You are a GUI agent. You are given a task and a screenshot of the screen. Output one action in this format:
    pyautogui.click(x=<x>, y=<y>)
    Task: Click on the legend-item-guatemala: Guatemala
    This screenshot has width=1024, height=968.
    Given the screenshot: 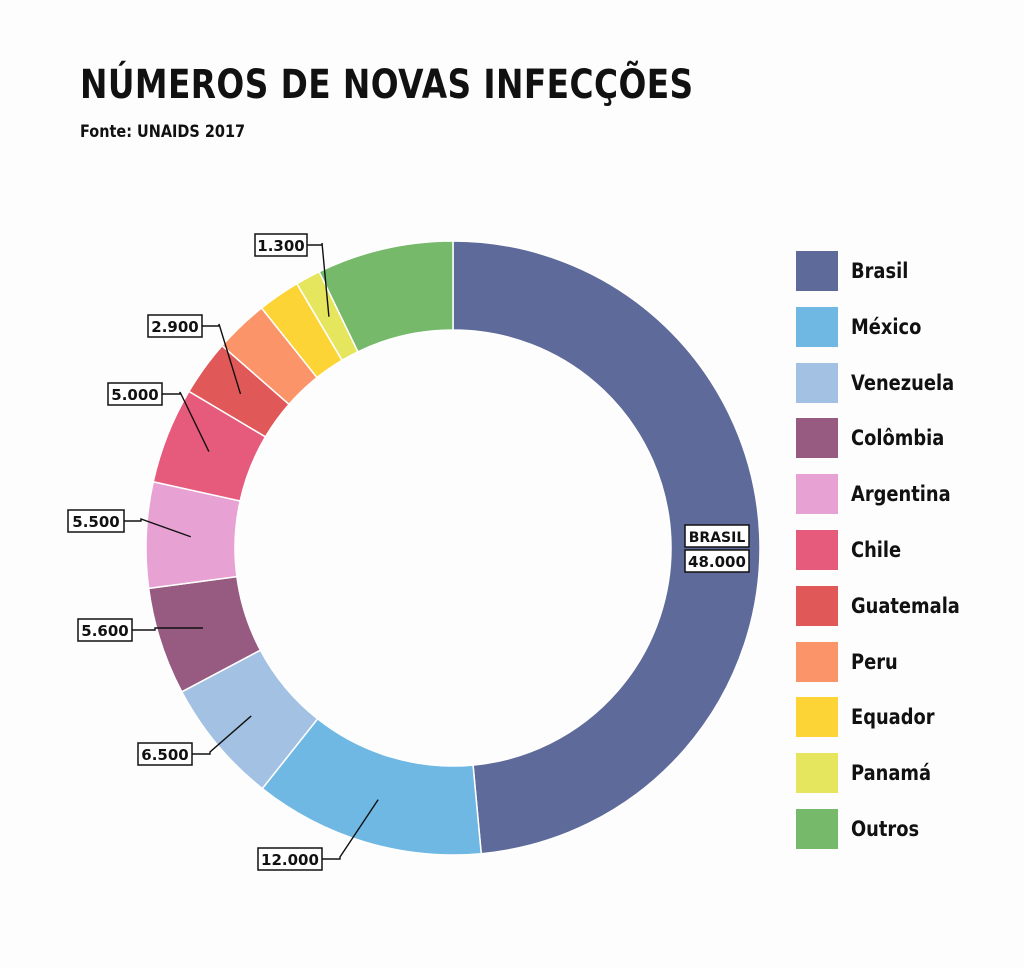 What is the action you would take?
    pyautogui.click(x=887, y=605)
    